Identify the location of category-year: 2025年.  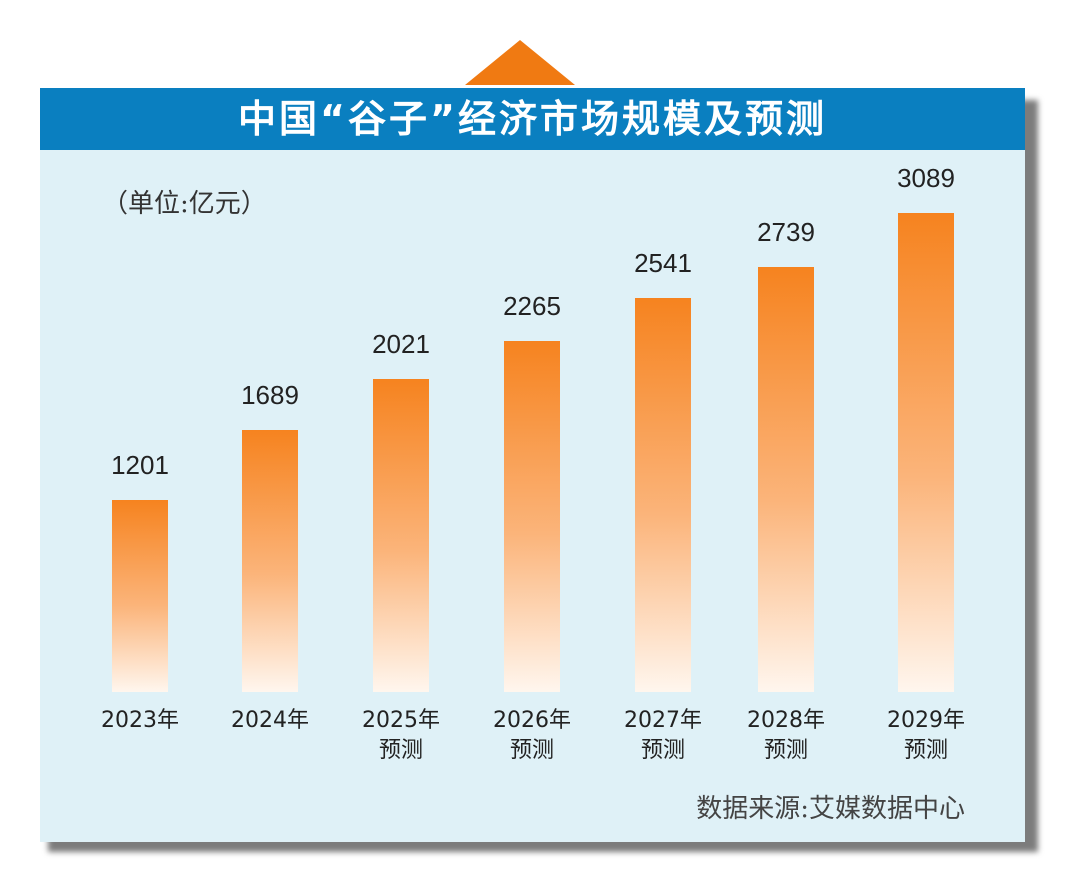
(401, 720).